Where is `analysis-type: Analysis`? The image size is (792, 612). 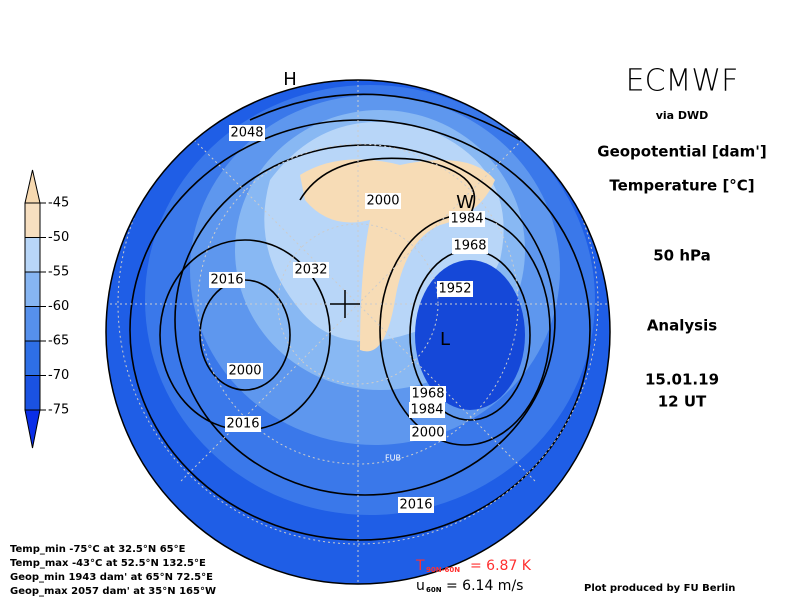 analysis-type: Analysis is located at coordinates (682, 326).